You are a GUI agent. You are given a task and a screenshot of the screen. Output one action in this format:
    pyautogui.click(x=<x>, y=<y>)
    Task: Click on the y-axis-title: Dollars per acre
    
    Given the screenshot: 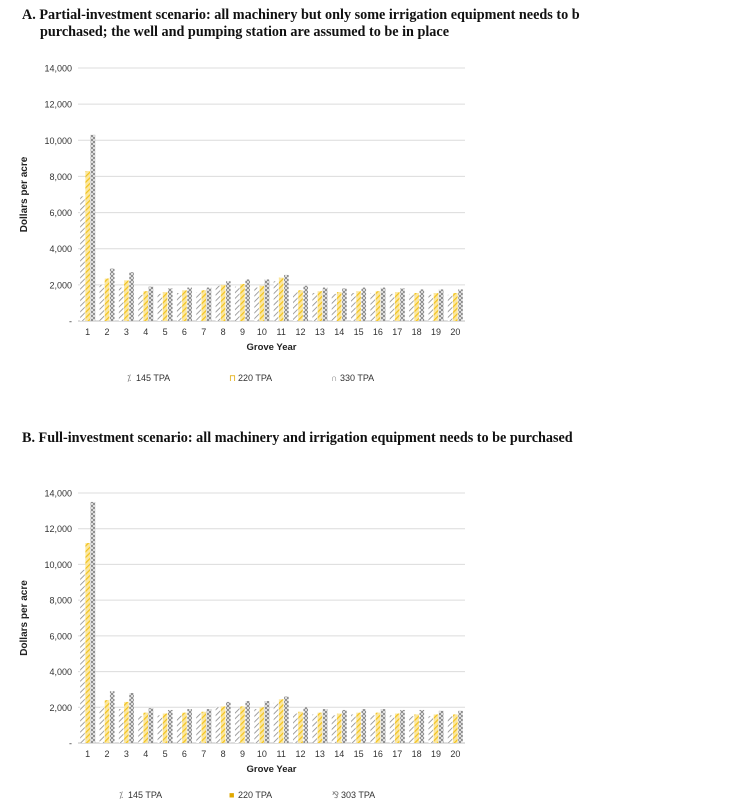 What is the action you would take?
    pyautogui.click(x=24, y=194)
    